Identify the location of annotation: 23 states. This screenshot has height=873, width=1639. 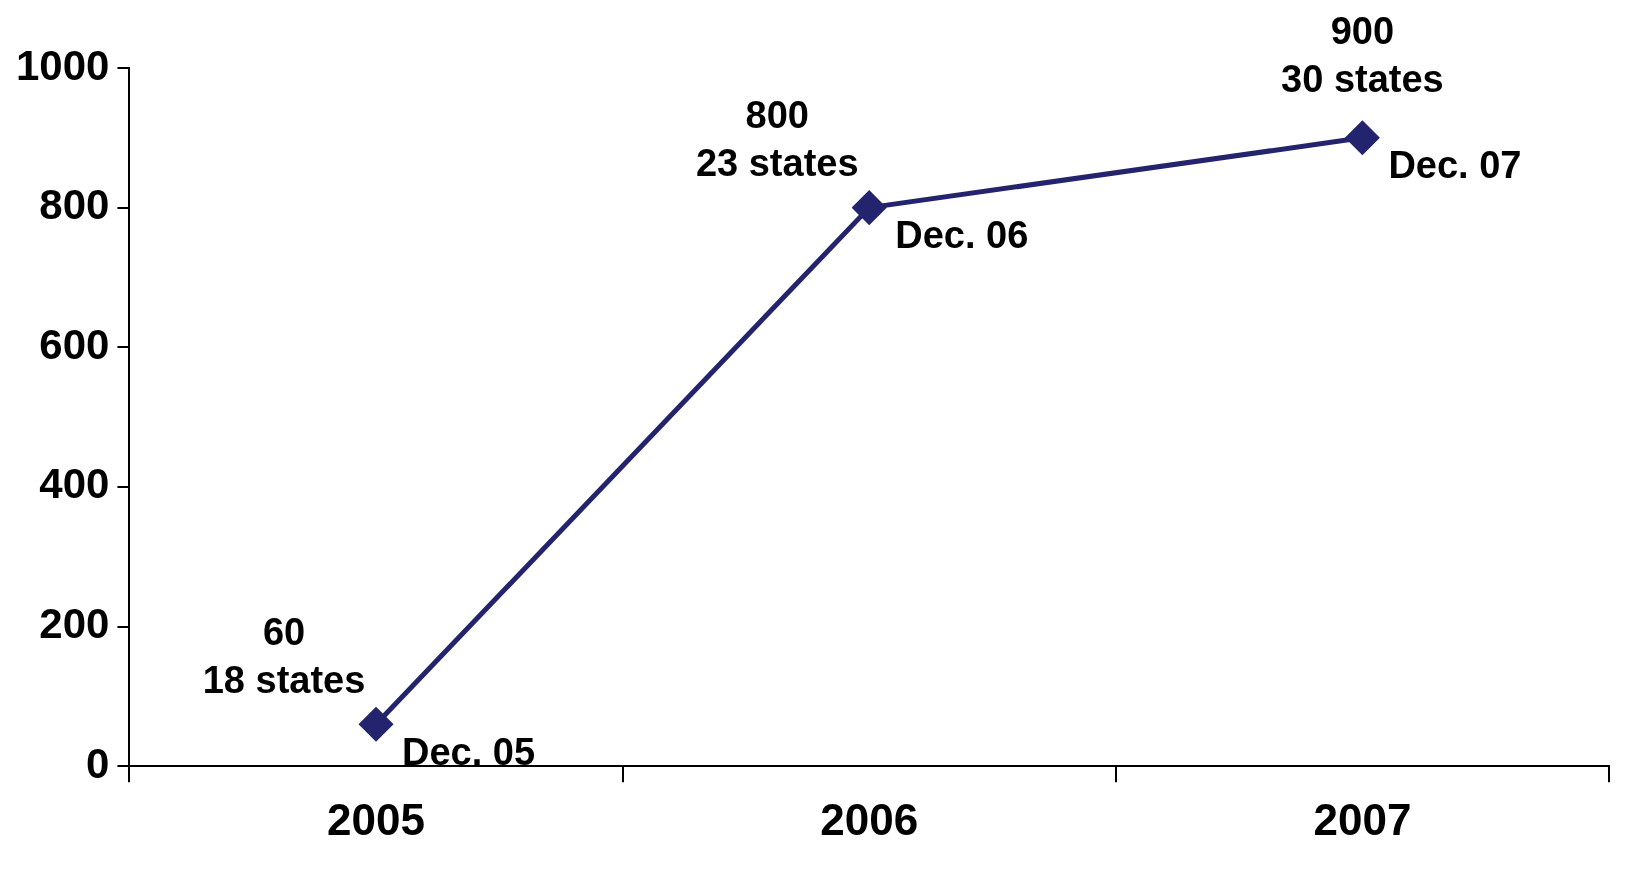
(777, 163).